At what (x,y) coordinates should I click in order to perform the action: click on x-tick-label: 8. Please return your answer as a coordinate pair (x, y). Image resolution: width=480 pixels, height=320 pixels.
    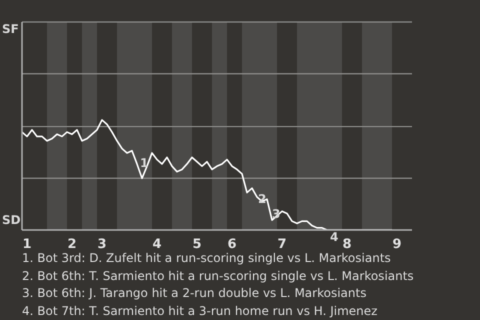
    Looking at the image, I should click on (347, 244).